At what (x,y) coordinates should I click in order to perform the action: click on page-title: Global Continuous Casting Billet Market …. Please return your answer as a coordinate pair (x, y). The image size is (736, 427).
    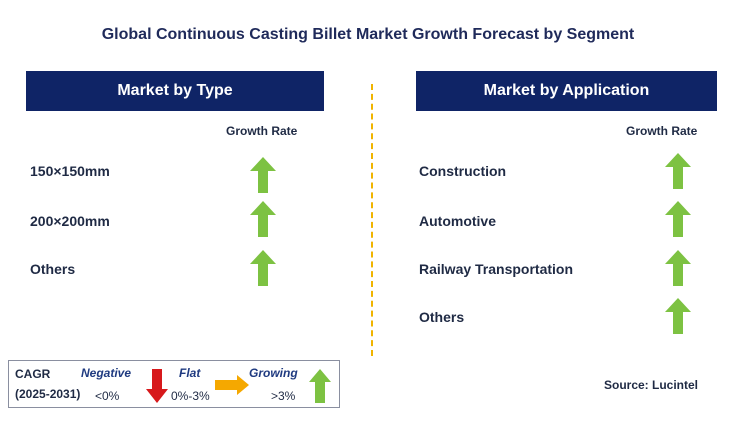
    Looking at the image, I should click on (368, 34).